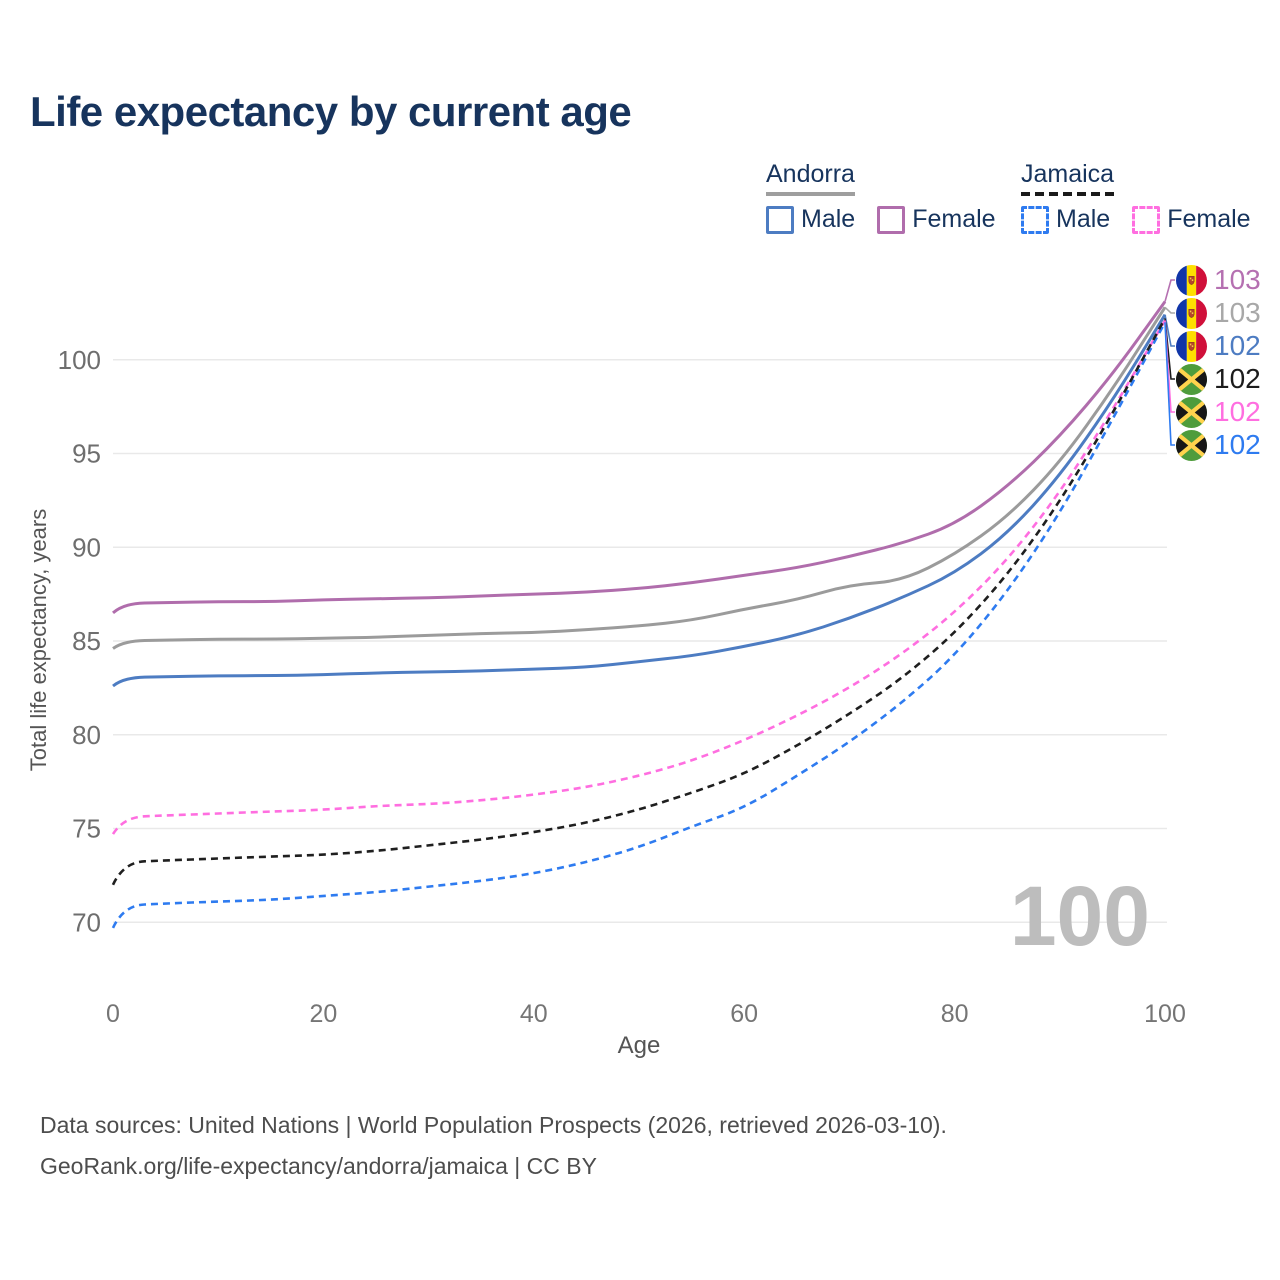 This screenshot has height=1280, width=1280. I want to click on legend-item-jamaica-female: Female, so click(1191, 219).